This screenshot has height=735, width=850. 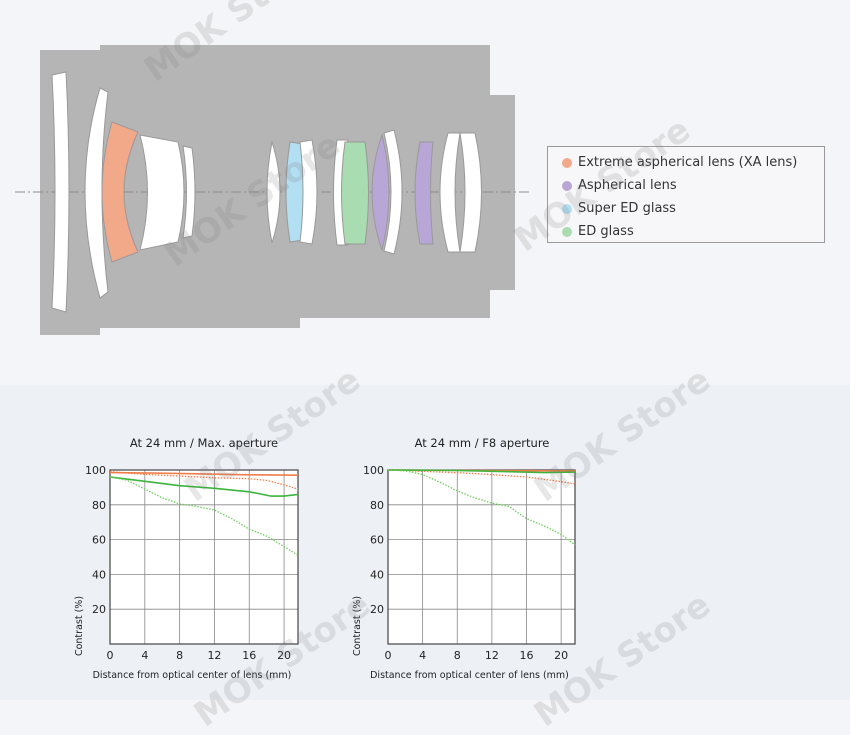 I want to click on plot-frame, so click(x=204, y=557).